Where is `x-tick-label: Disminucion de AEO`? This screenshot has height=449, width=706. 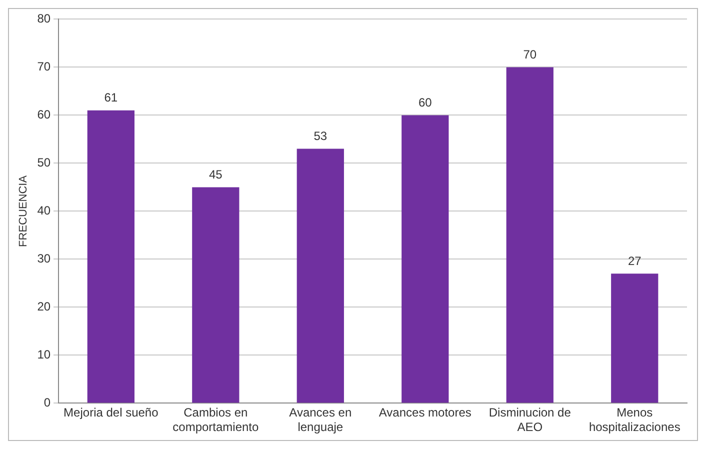
x-tick-label: Disminucion de AEO is located at coordinates (530, 420).